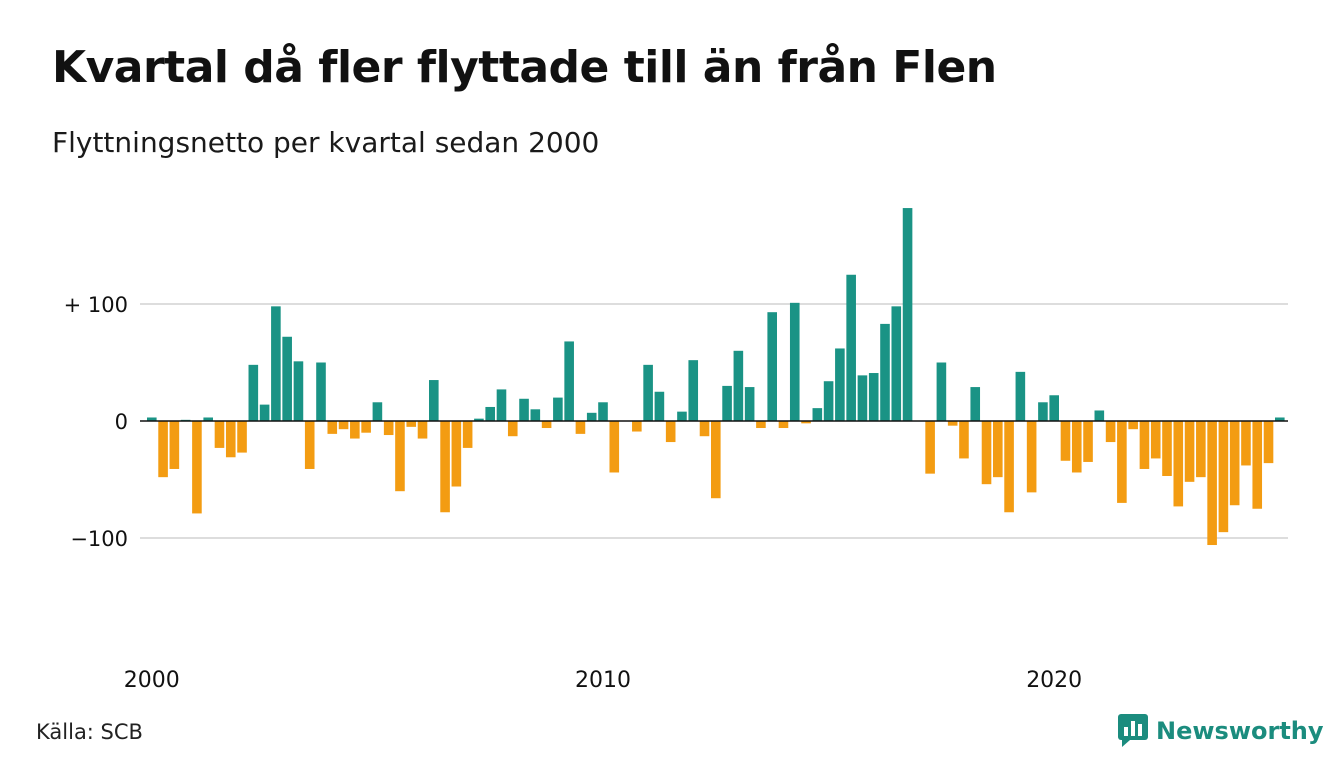 The height and width of the screenshot is (780, 1340). Describe the element at coordinates (1054, 680) in the screenshot. I see `x-tick-label: 2020` at that location.